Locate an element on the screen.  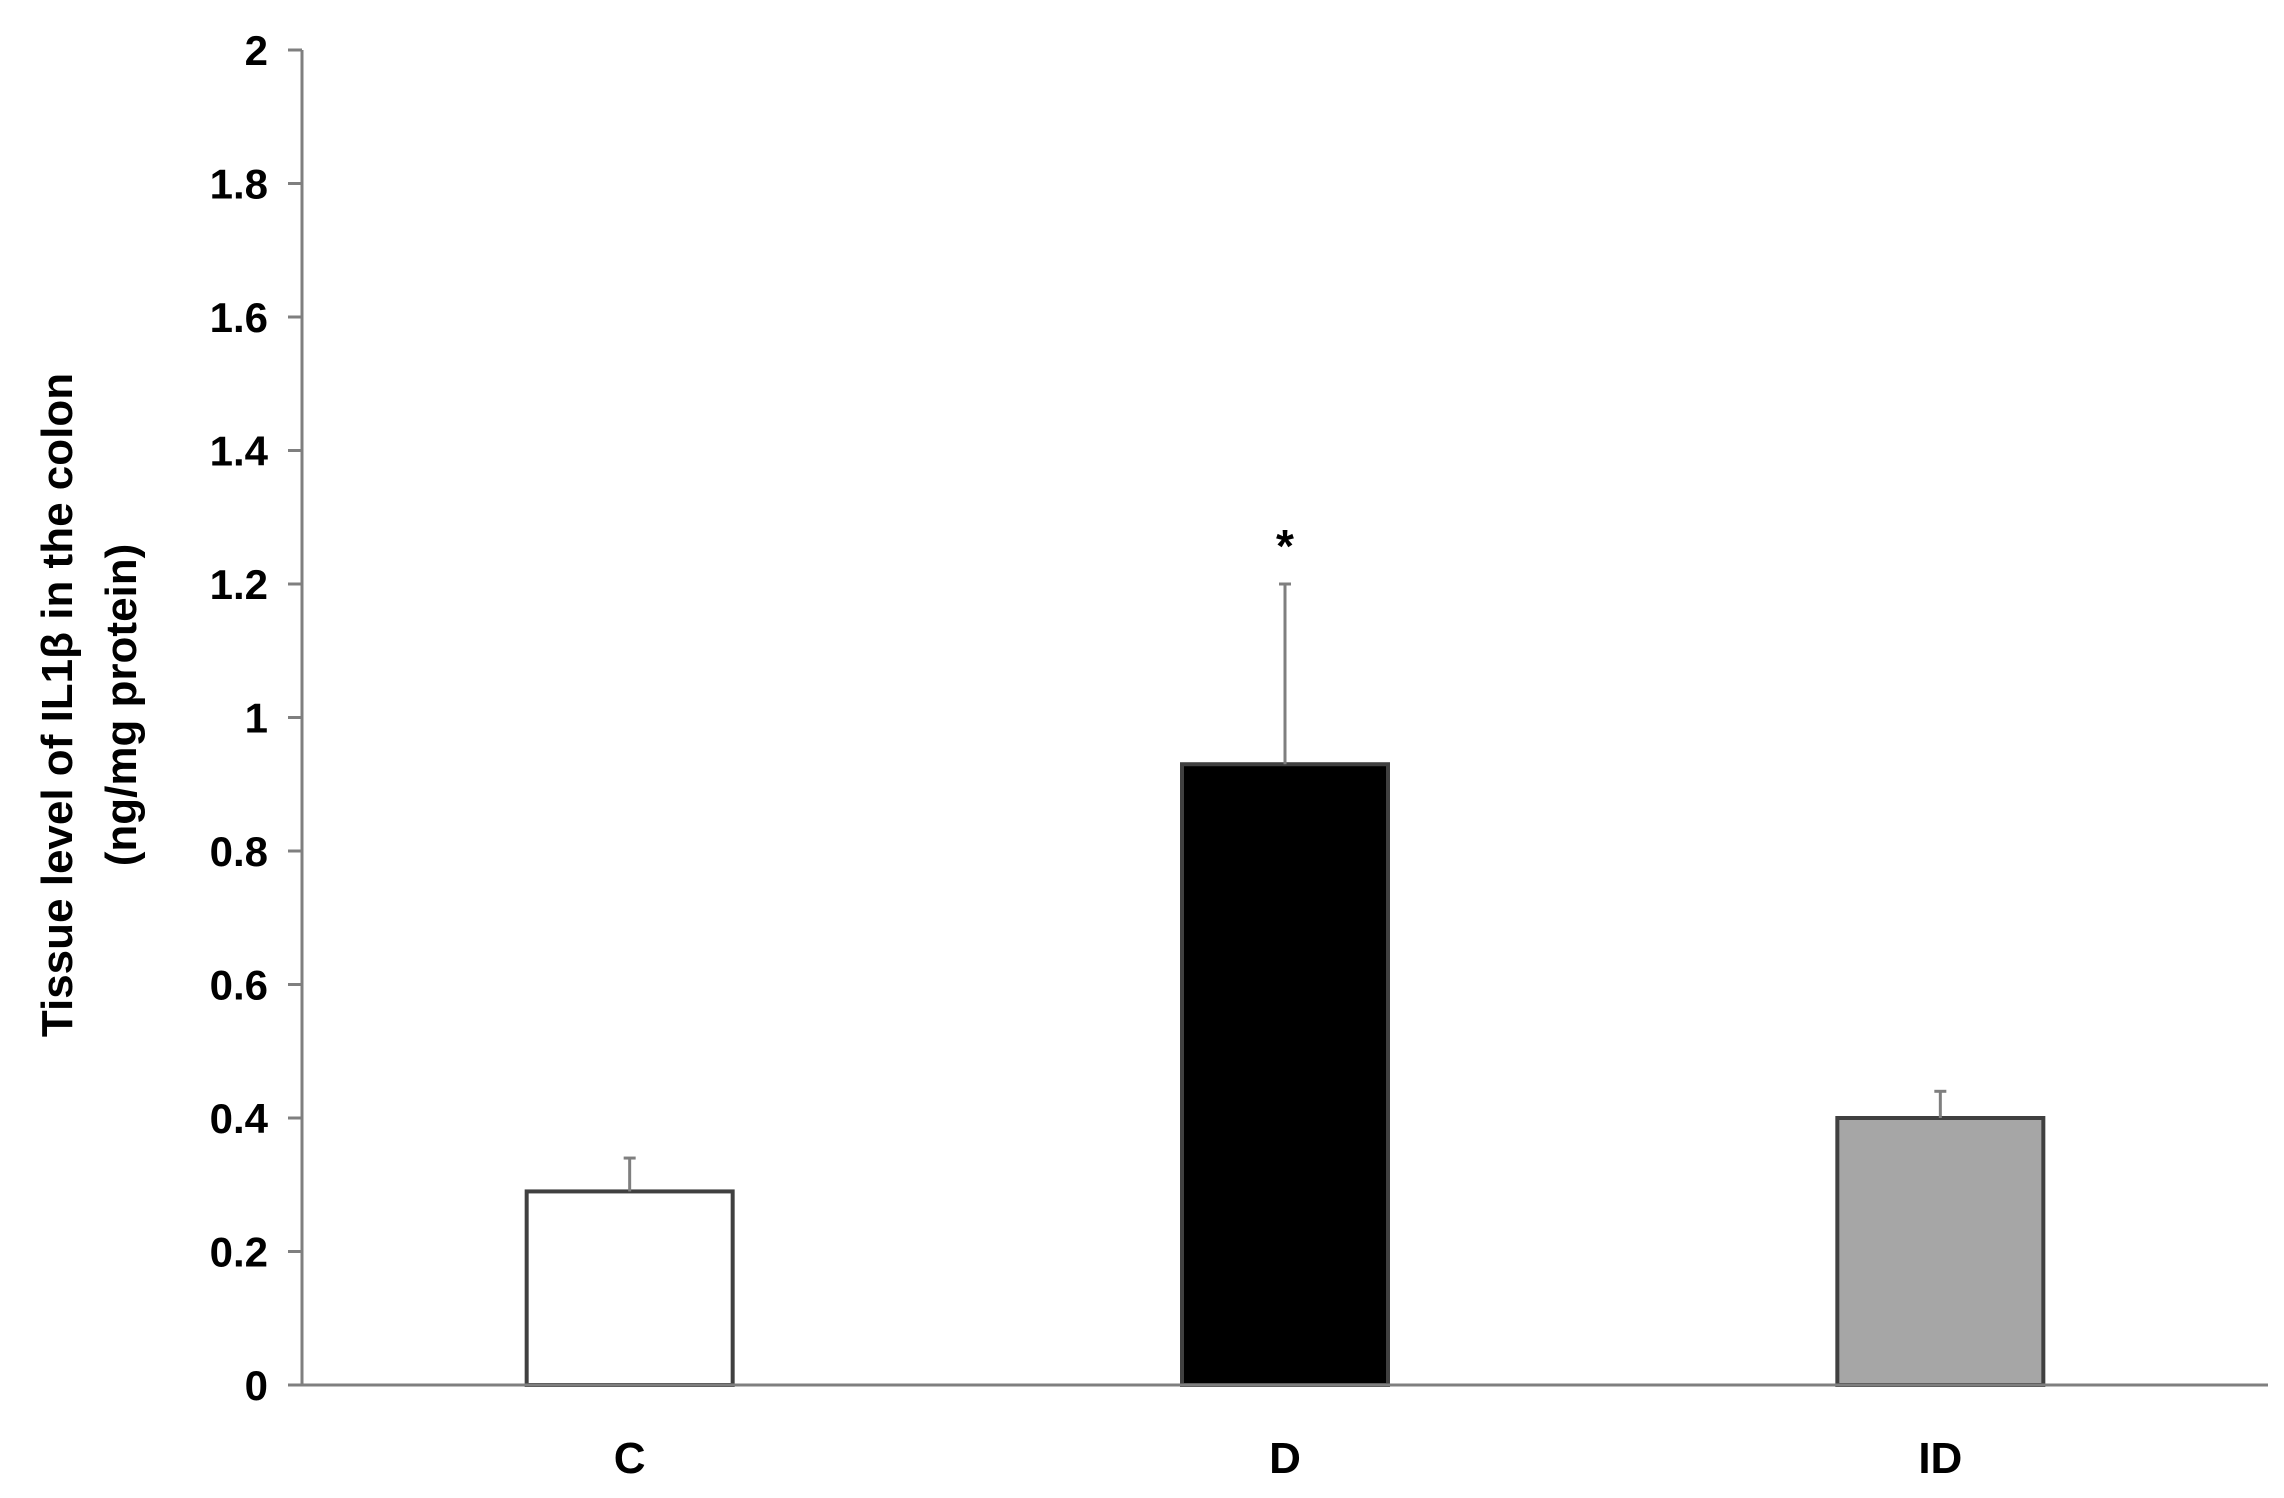
x-axis: C D ID is located at coordinates (1285, 1433).